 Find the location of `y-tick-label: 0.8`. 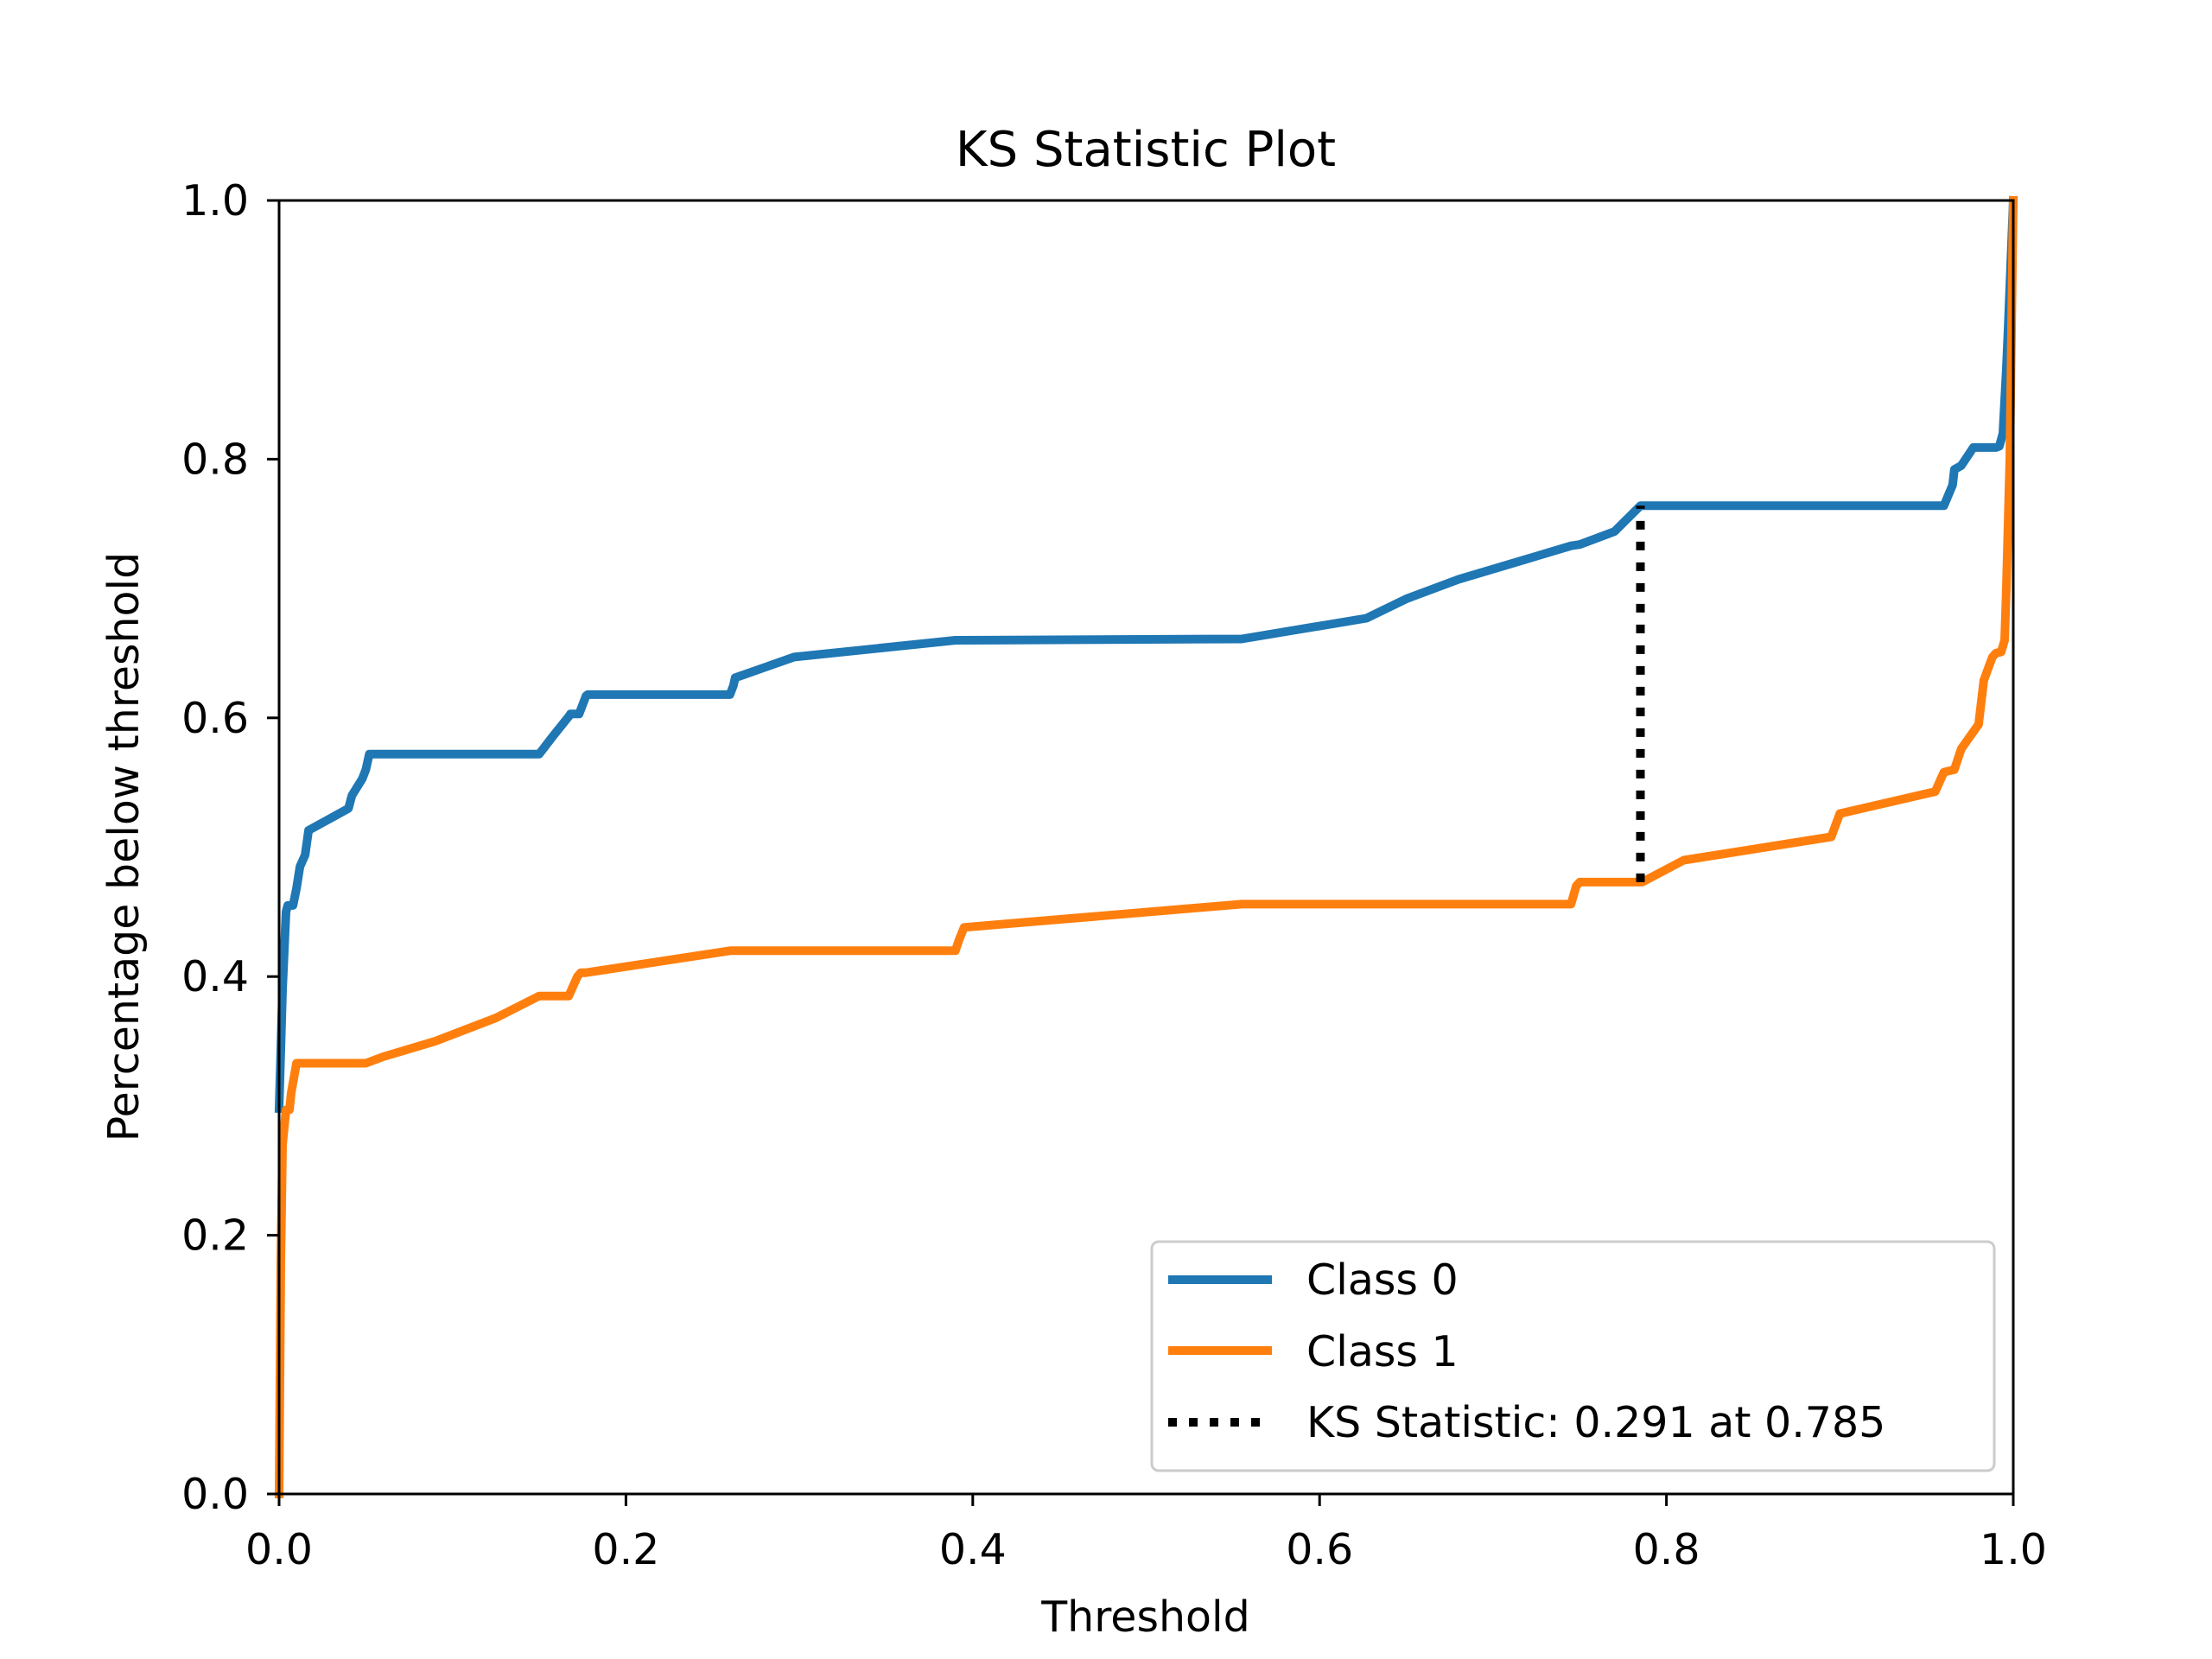

y-tick-label: 0.8 is located at coordinates (215, 459).